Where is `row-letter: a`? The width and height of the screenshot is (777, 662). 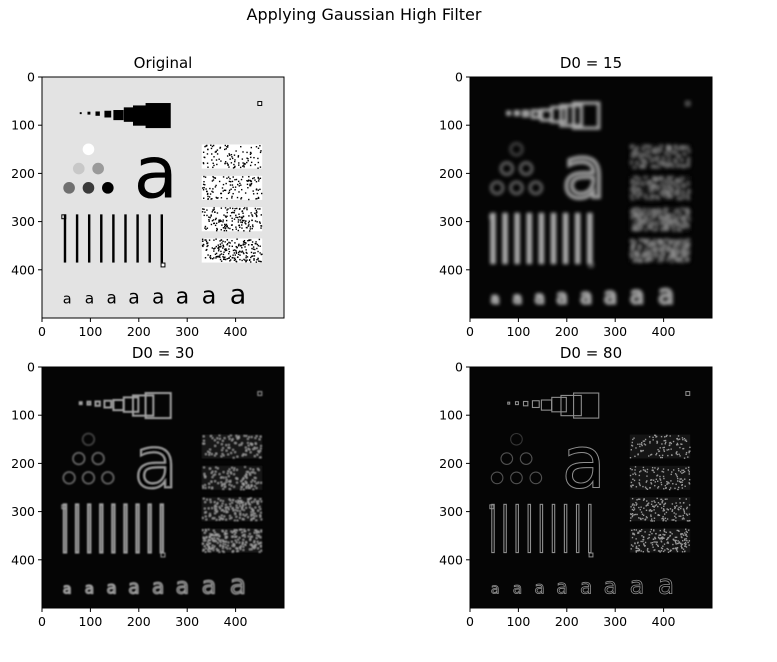 row-letter: a is located at coordinates (666, 295).